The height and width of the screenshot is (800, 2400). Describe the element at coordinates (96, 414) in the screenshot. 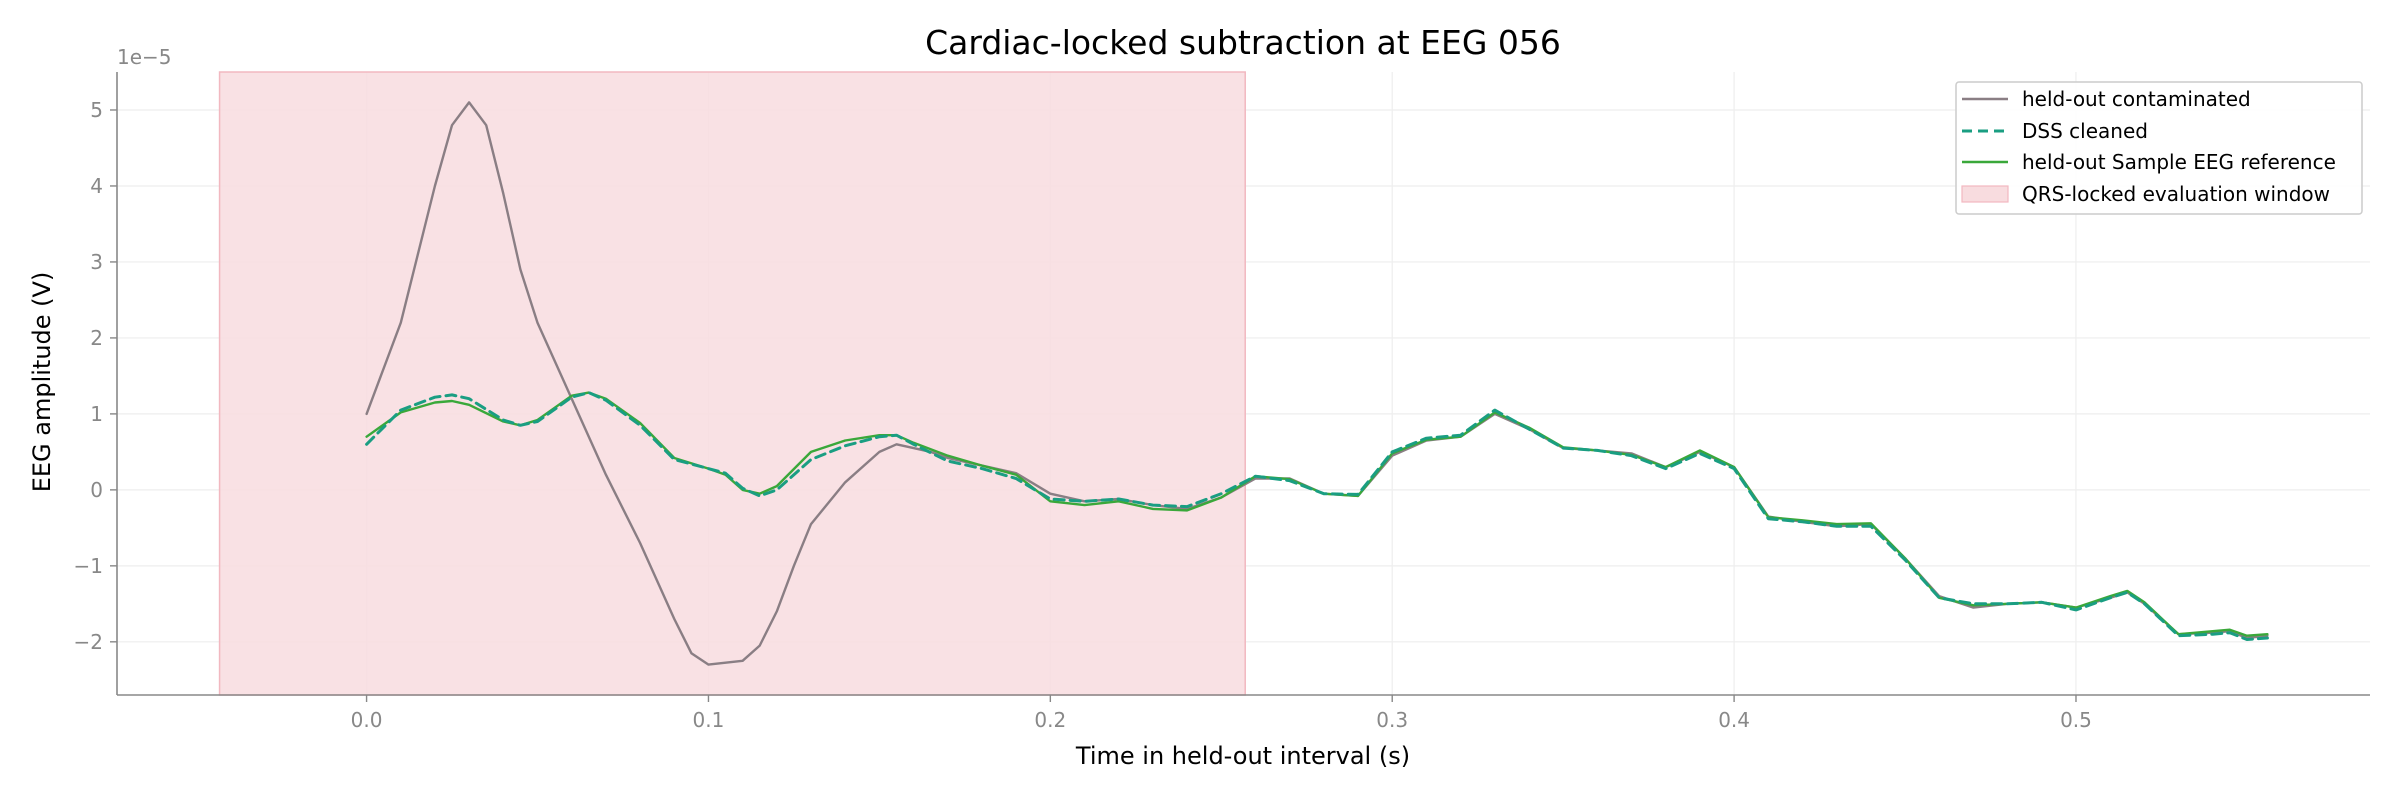

I see `y-tick-label: 1` at that location.